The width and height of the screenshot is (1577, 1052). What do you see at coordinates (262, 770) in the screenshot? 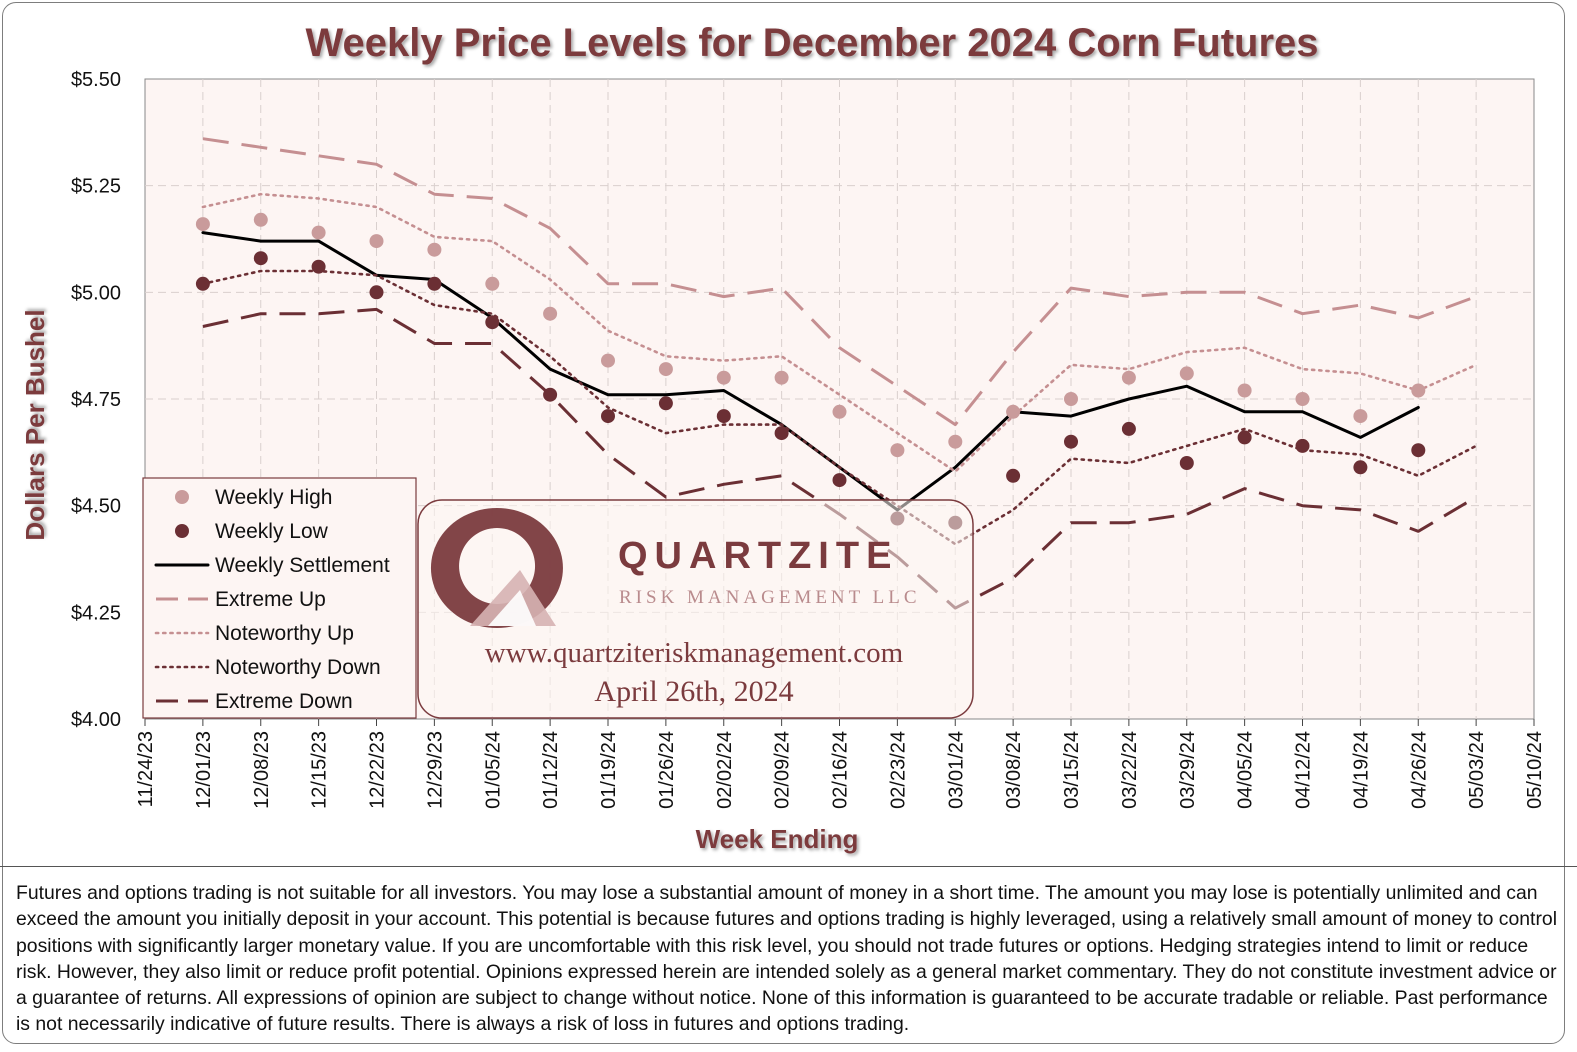
I see `x-tick-label: 12/08/23` at bounding box center [262, 770].